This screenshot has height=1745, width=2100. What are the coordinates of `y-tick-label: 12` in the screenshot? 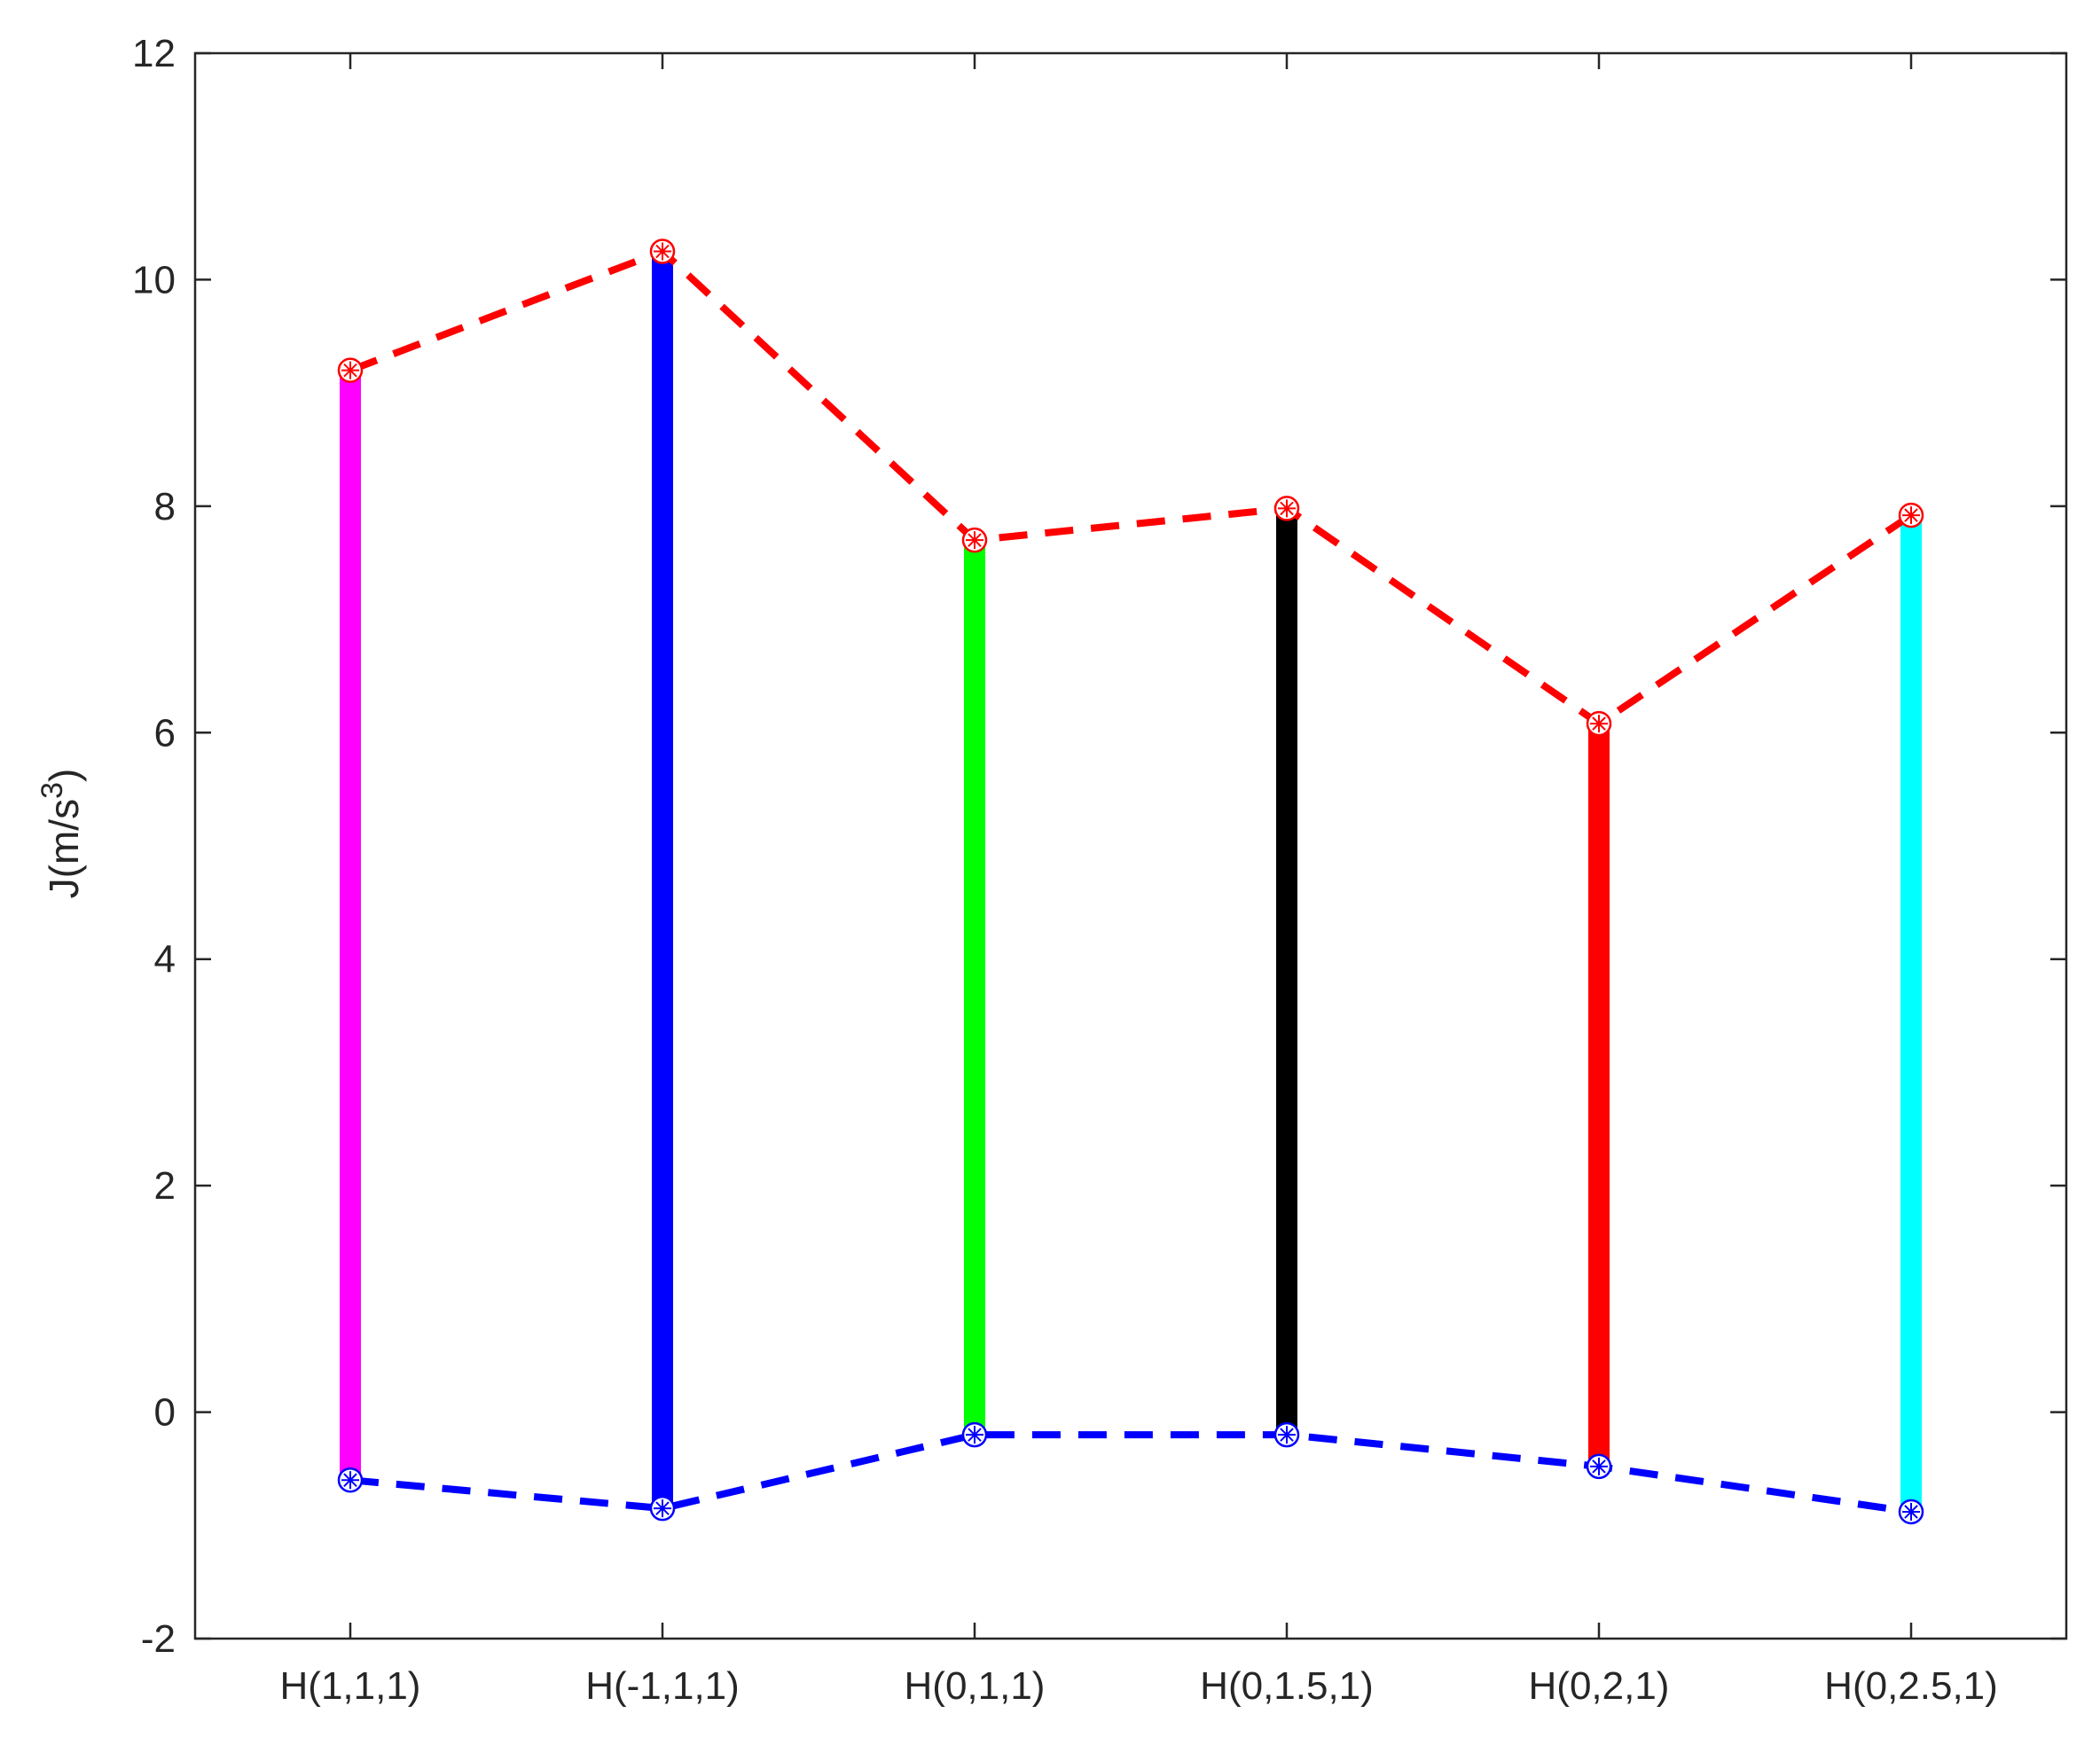 It's located at (154, 53).